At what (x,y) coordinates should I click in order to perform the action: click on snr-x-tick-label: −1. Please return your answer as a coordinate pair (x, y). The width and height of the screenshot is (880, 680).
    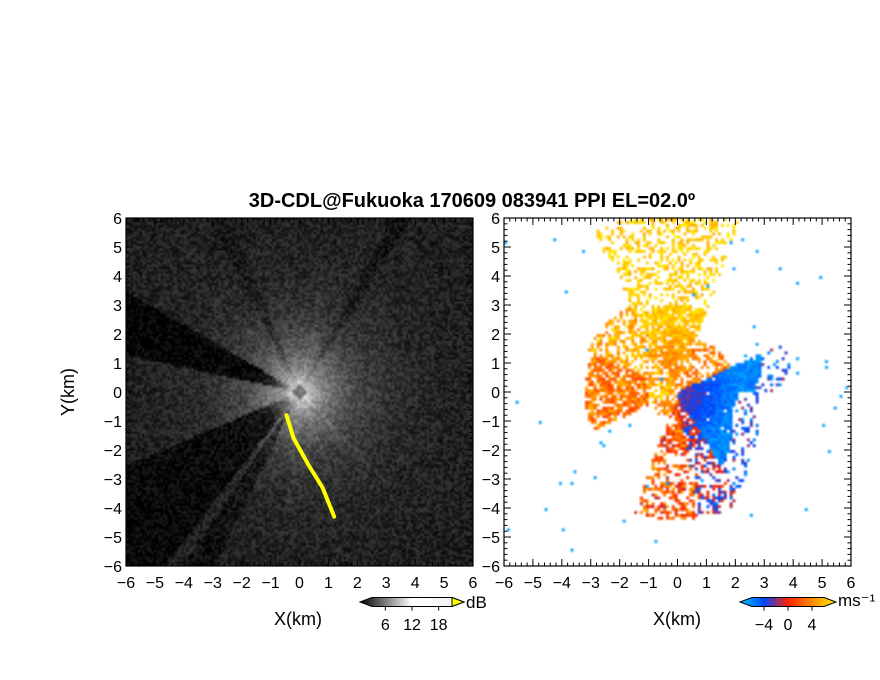
    Looking at the image, I should click on (270, 583).